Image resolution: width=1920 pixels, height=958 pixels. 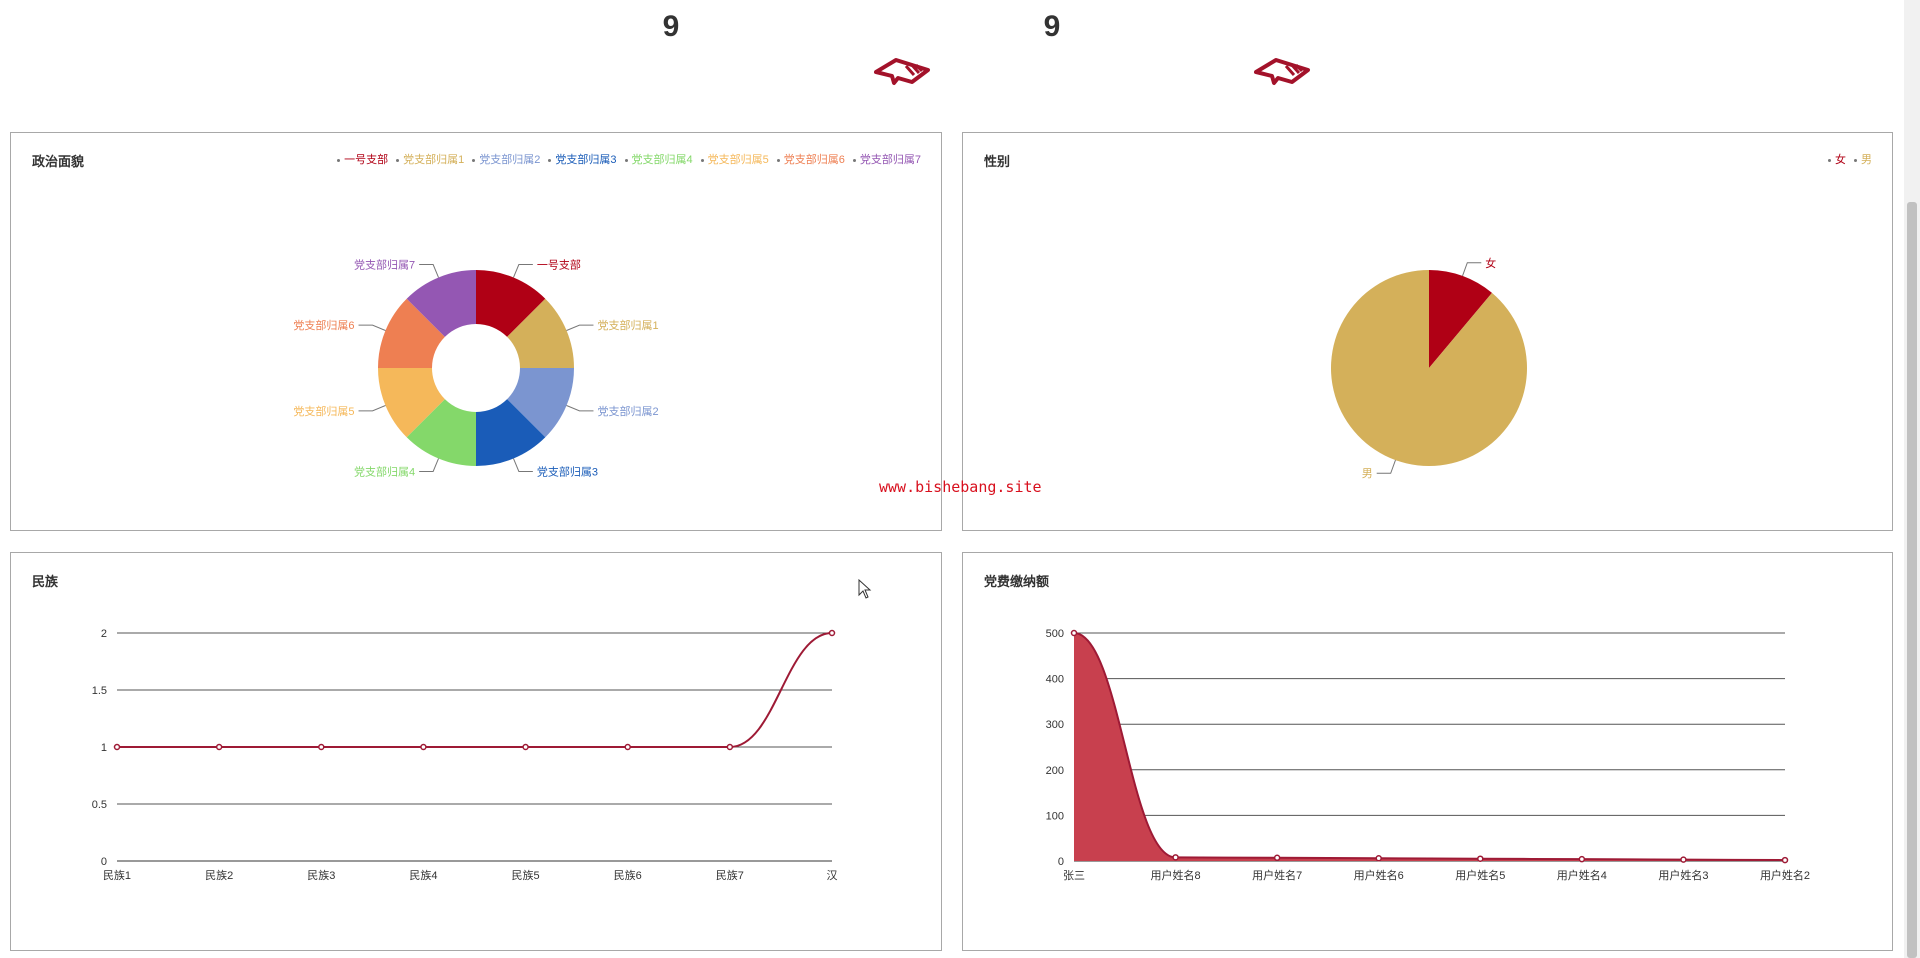 What do you see at coordinates (1582, 875) in the screenshot?
I see `x-tick-label: 用户姓名4` at bounding box center [1582, 875].